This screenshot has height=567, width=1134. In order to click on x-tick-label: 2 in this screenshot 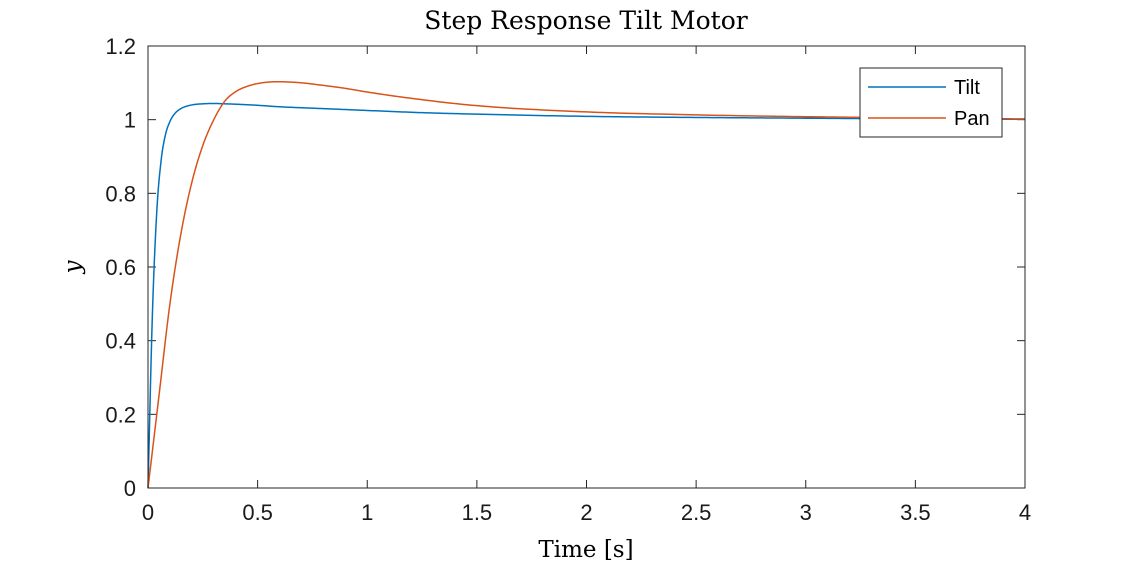, I will do `click(586, 512)`.